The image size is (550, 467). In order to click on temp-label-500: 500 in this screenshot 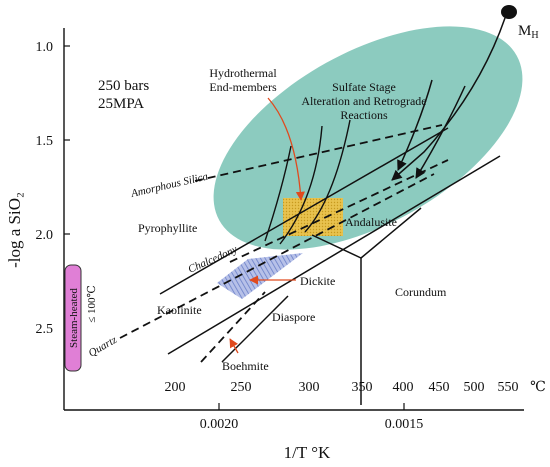, I will do `click(474, 387)`.